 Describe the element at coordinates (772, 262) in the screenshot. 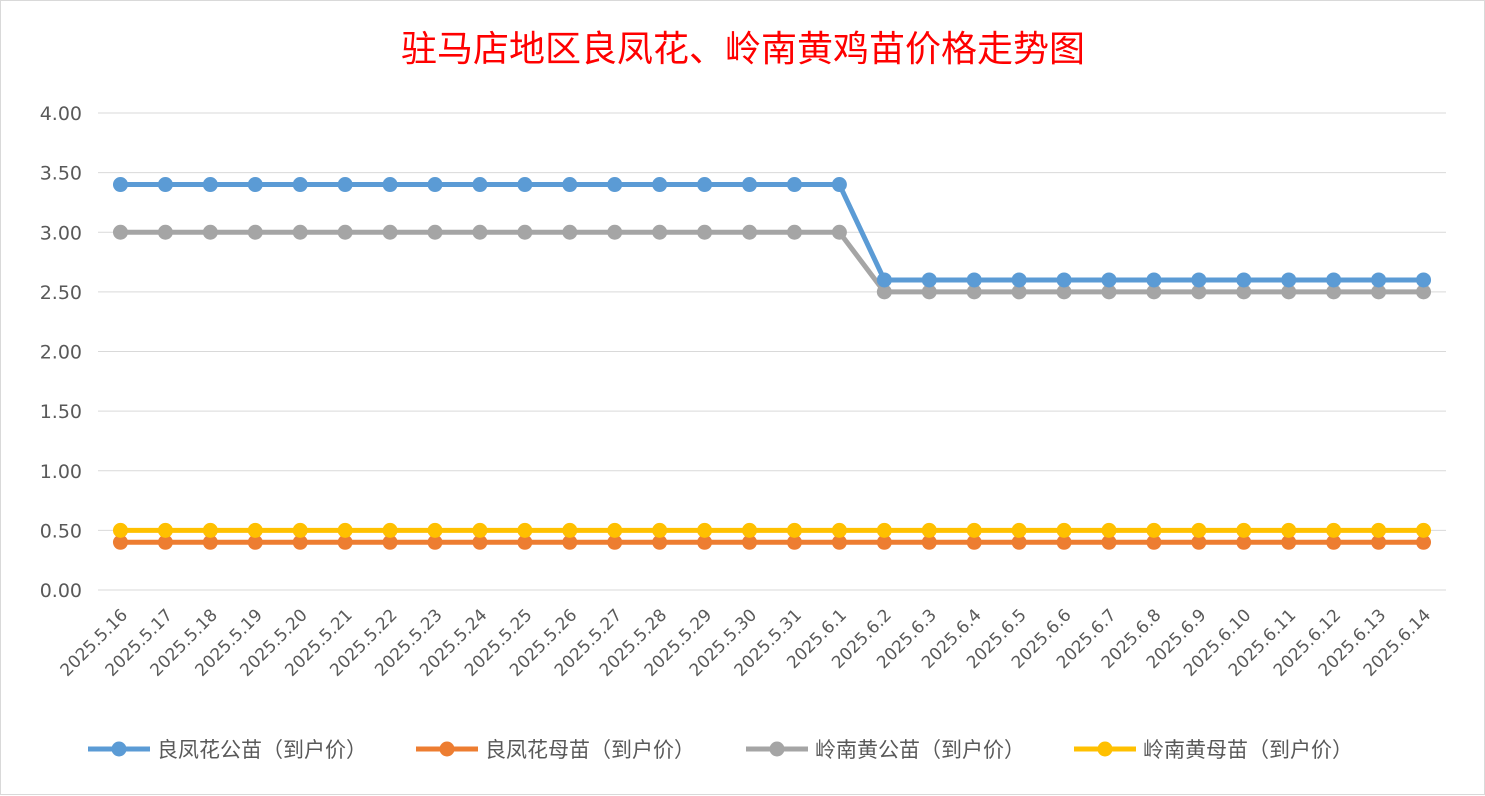

I see `series-line` at that location.